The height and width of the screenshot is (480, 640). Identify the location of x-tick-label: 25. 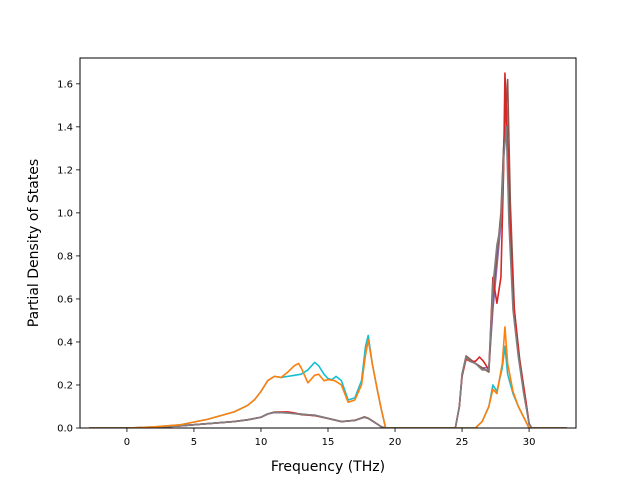
(462, 442).